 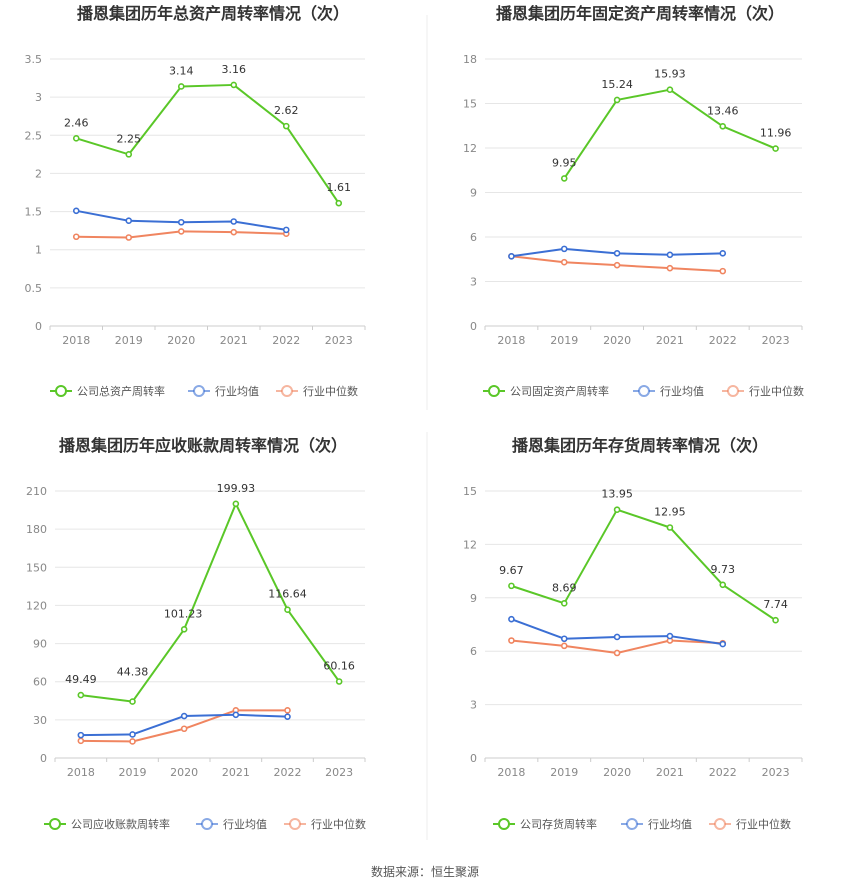 I want to click on data-label: 116.64, so click(x=287, y=594).